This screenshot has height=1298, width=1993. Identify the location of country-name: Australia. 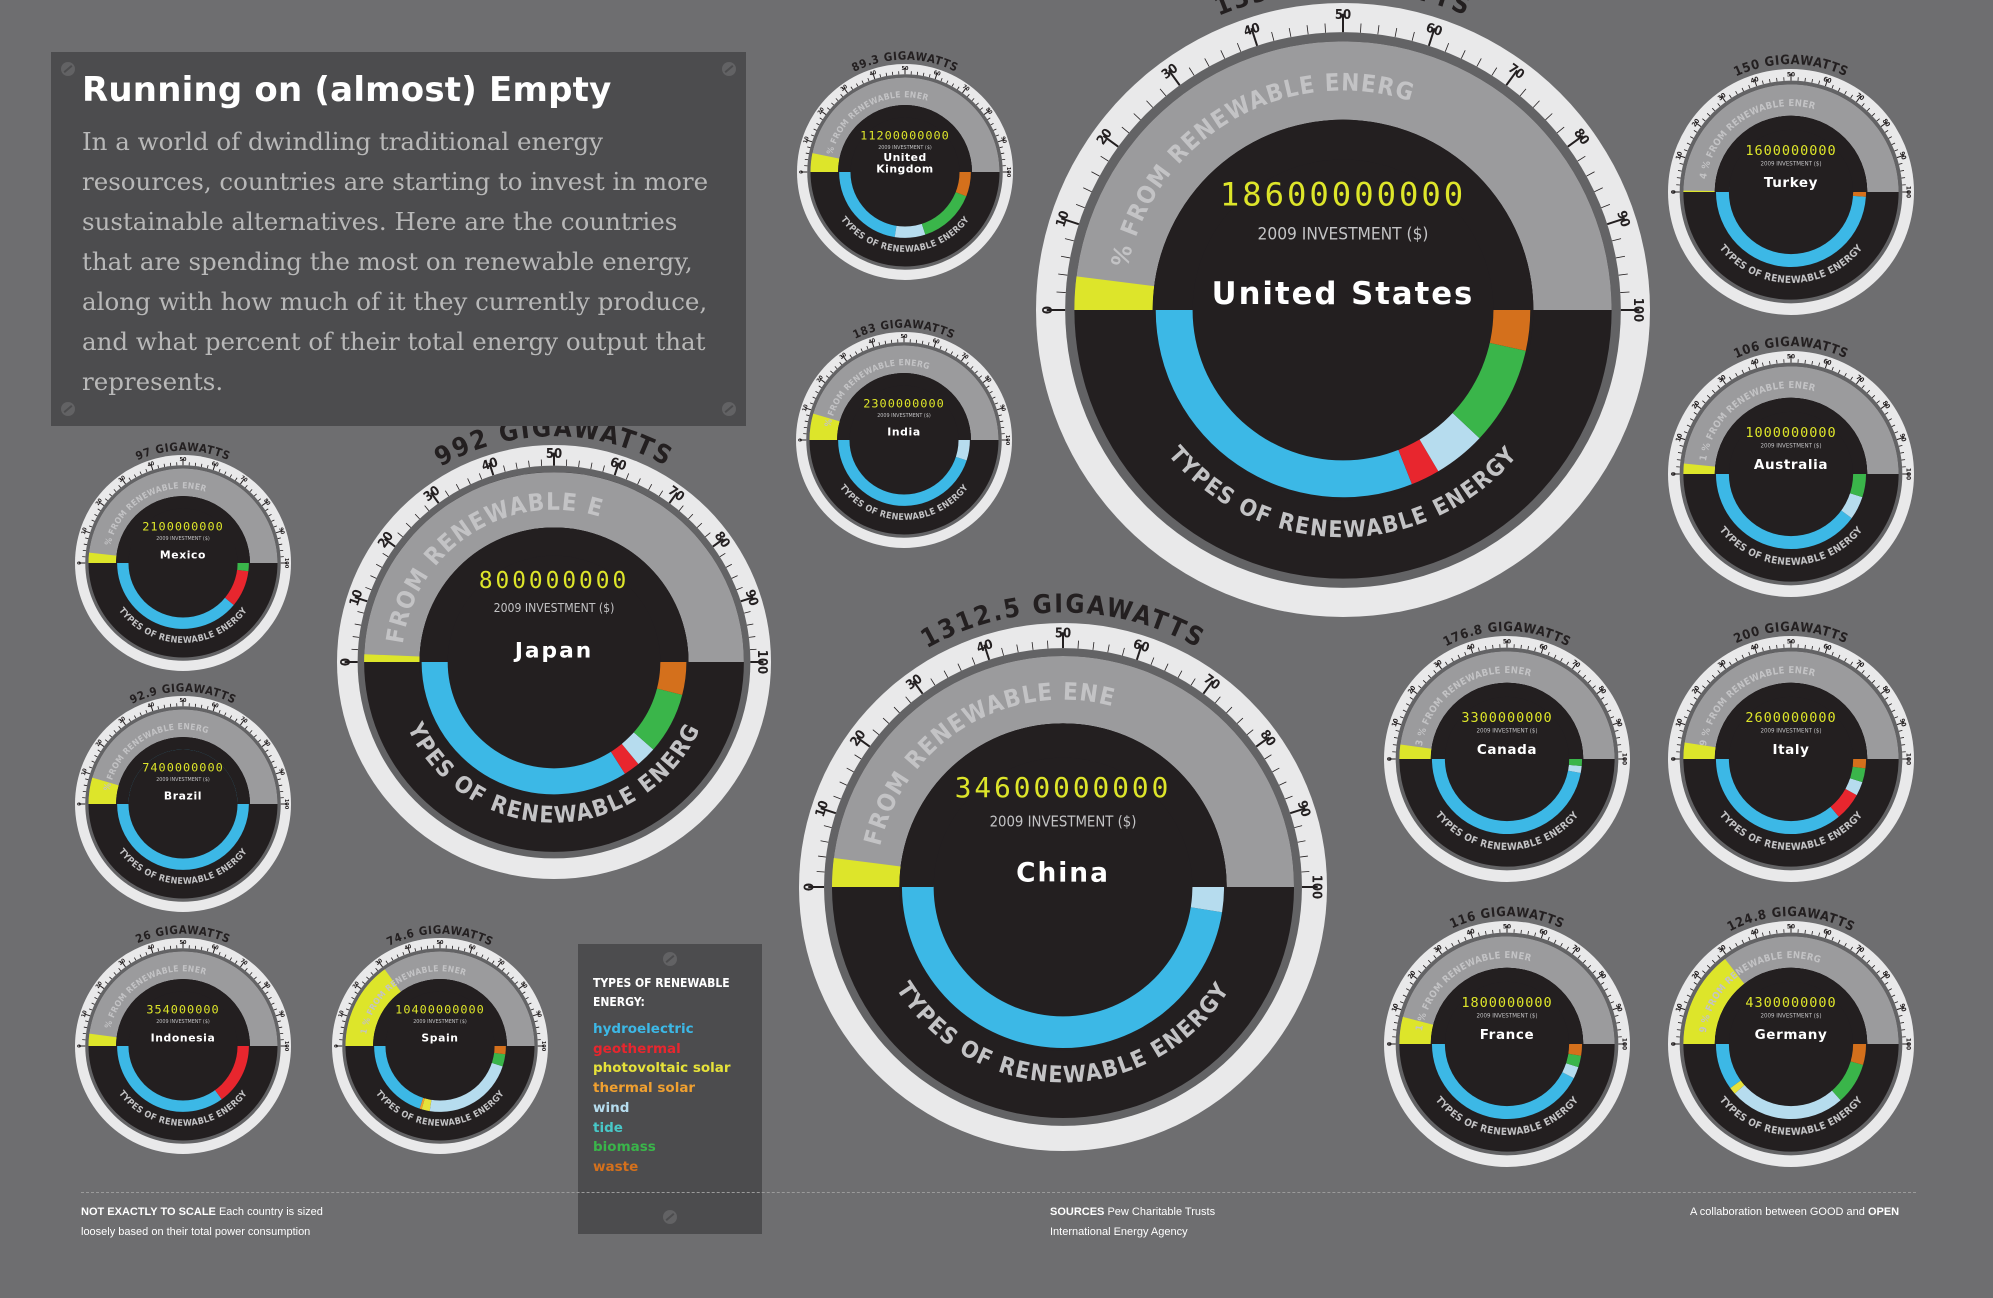
(1791, 465).